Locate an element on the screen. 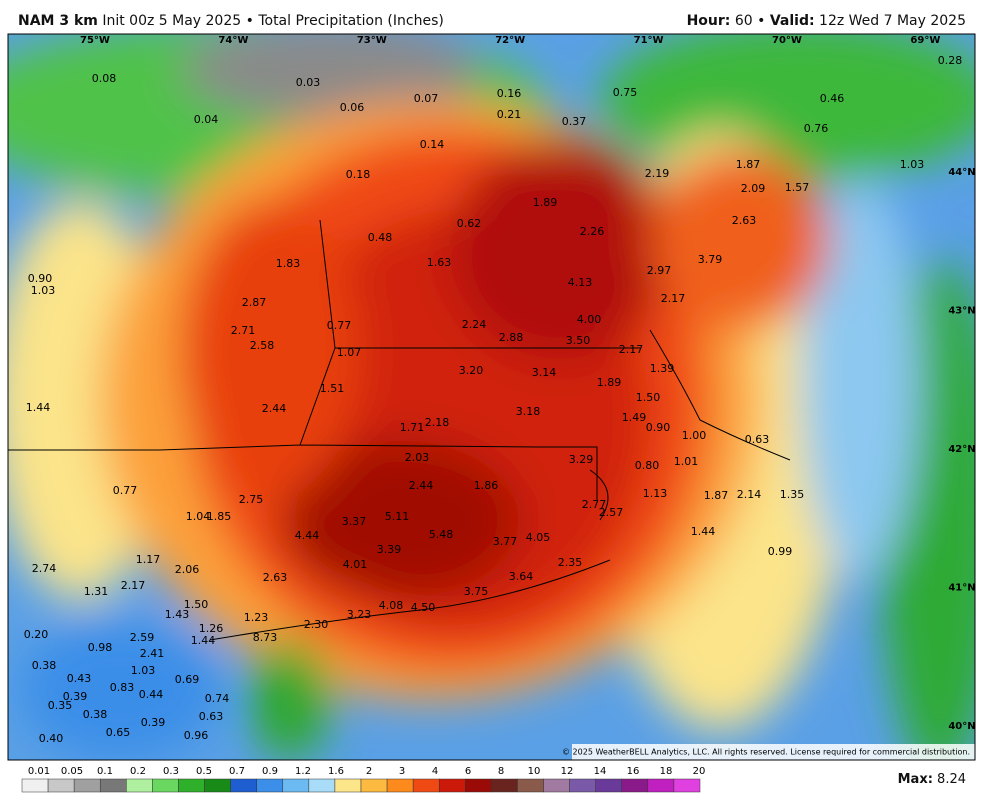 Image resolution: width=984 pixels, height=812 pixels. precip-label: 1.35 is located at coordinates (792, 494).